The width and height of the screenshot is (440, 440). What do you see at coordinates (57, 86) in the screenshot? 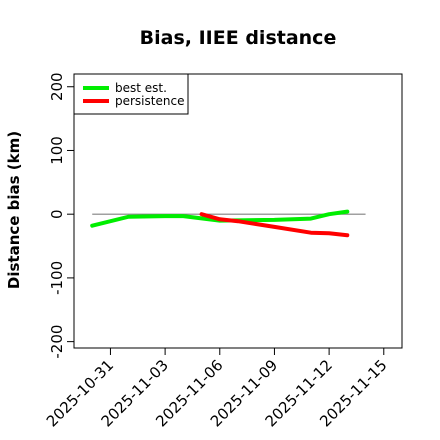
I see `y-tick-label-200: 200` at bounding box center [57, 86].